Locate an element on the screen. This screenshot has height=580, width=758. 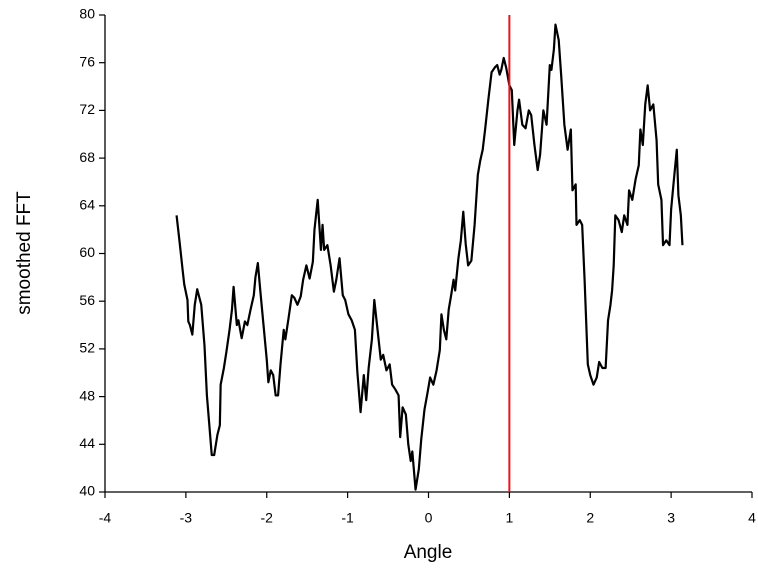
x-tick-label: 4 is located at coordinates (752, 518).